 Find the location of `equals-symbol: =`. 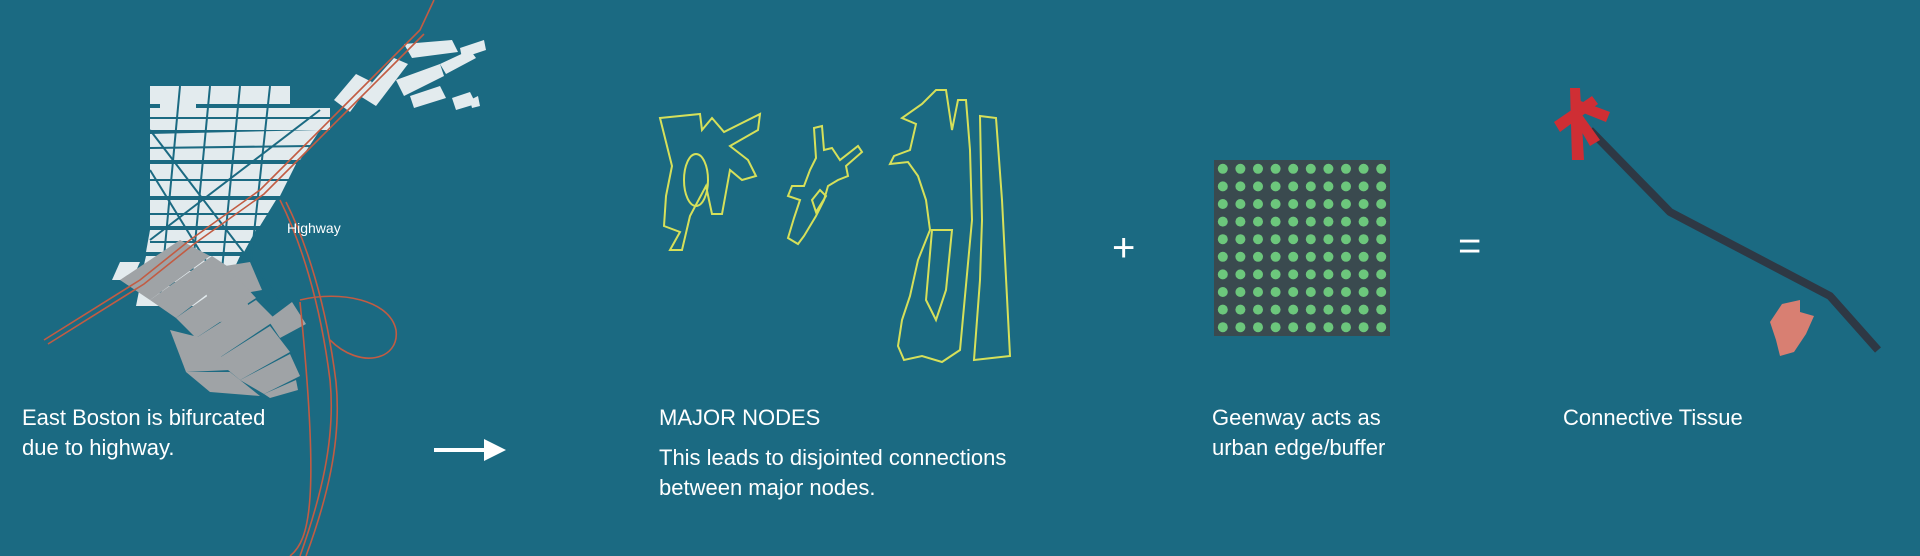

equals-symbol: = is located at coordinates (1470, 246).